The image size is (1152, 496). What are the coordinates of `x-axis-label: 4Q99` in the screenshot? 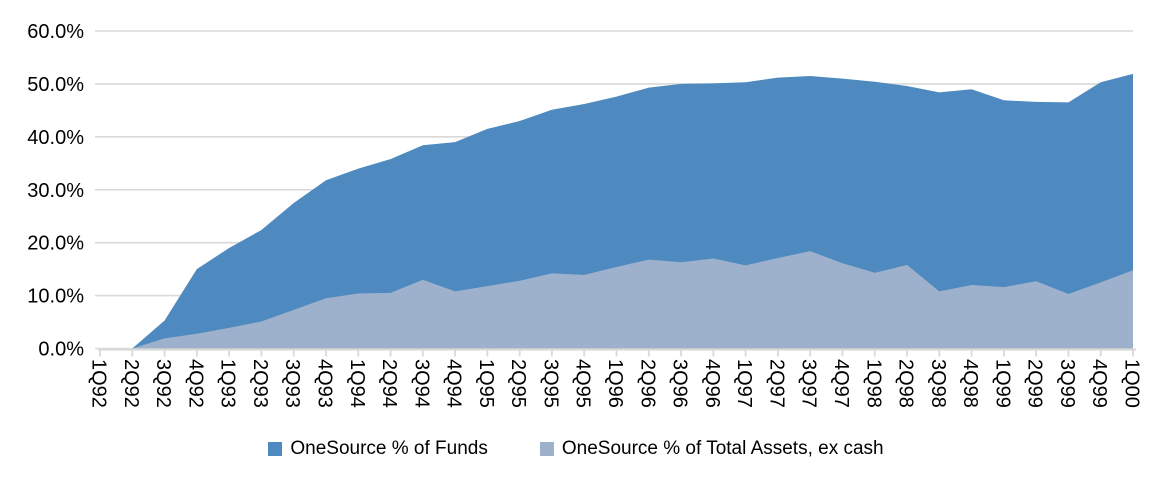 It's located at (1099, 383).